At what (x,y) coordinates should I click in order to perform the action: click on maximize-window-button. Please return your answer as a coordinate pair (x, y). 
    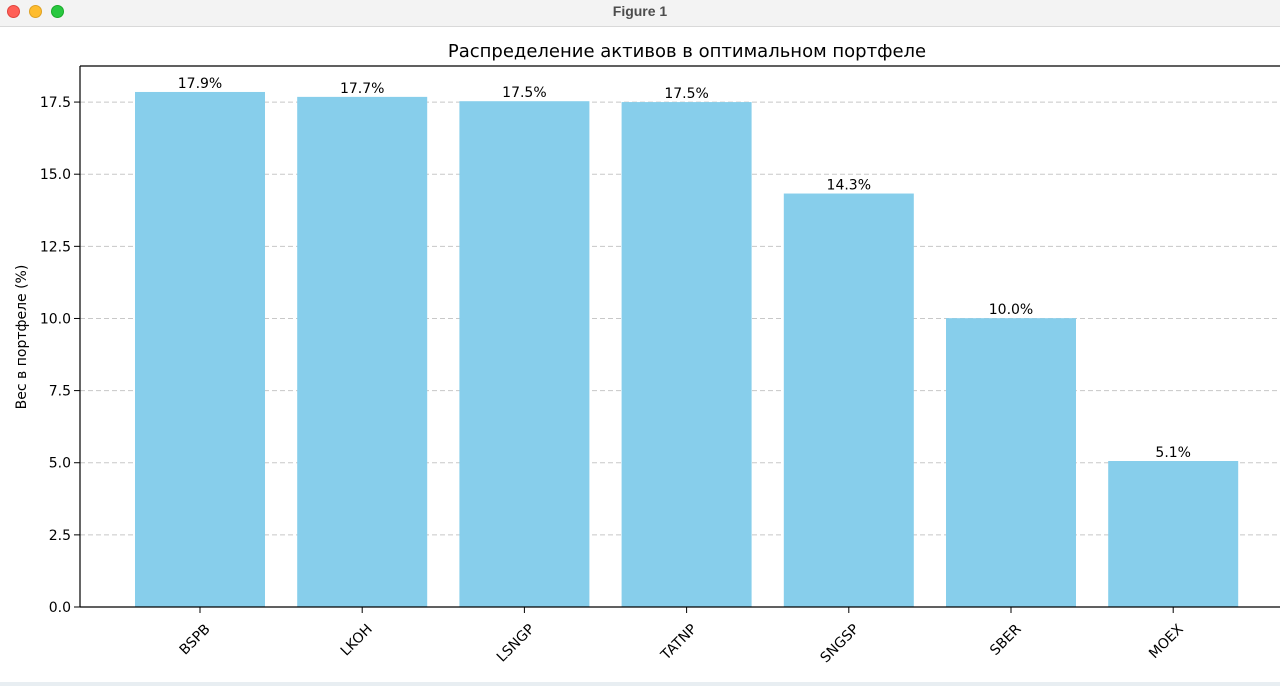
    Looking at the image, I should click on (57, 11).